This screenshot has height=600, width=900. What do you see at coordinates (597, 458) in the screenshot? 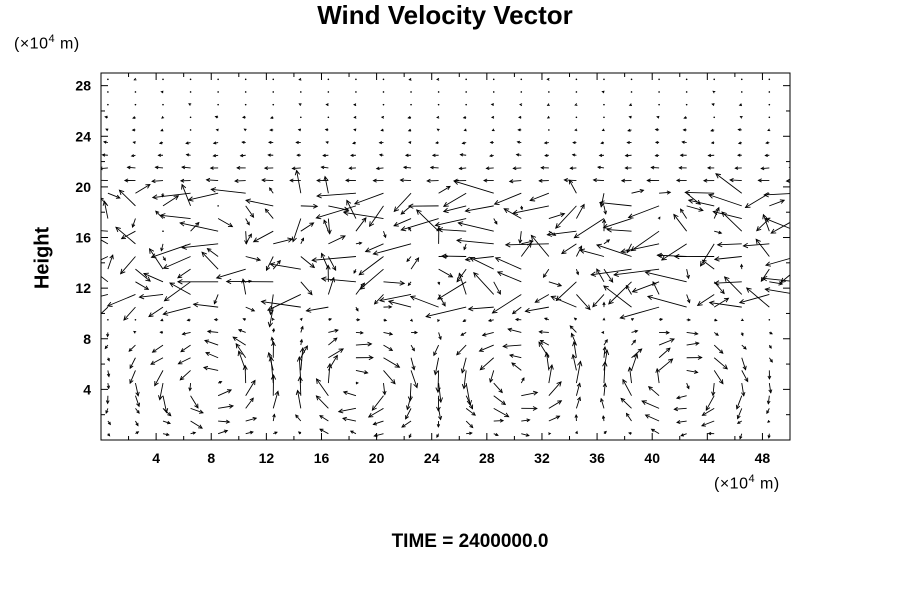
I see `x-tick-label: 36` at bounding box center [597, 458].